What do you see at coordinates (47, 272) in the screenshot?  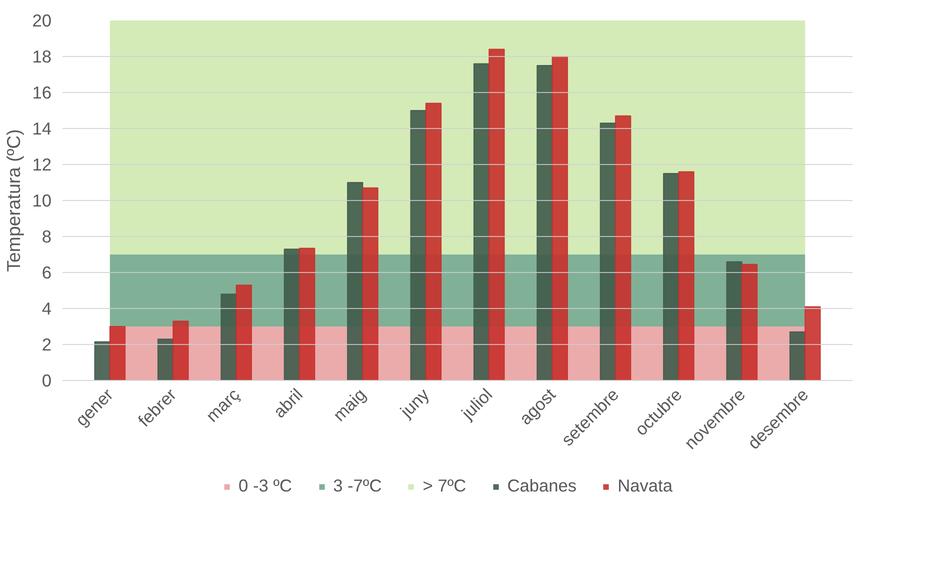 I see `y-tick-label: 6` at bounding box center [47, 272].